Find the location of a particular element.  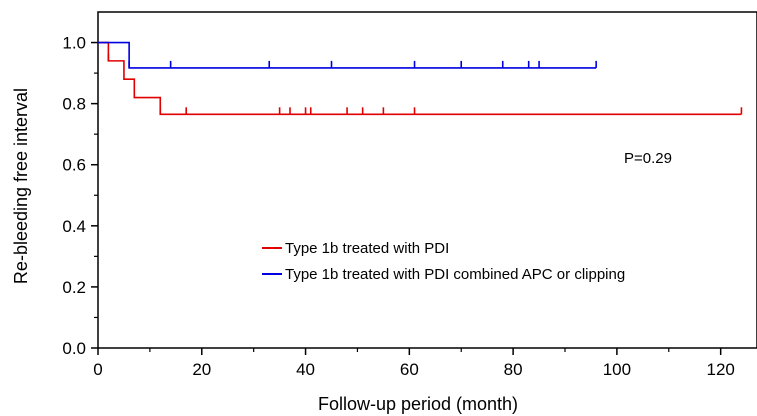

x-tick-label: 100 is located at coordinates (617, 369).